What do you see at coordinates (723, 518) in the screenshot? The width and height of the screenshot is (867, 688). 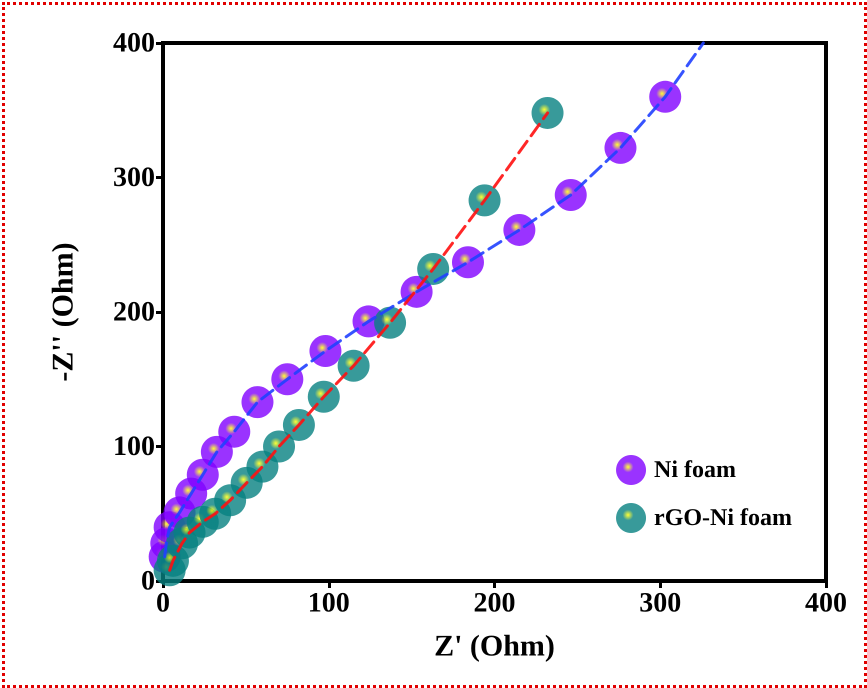 I see `legend-label: rGO-Ni foam` at bounding box center [723, 518].